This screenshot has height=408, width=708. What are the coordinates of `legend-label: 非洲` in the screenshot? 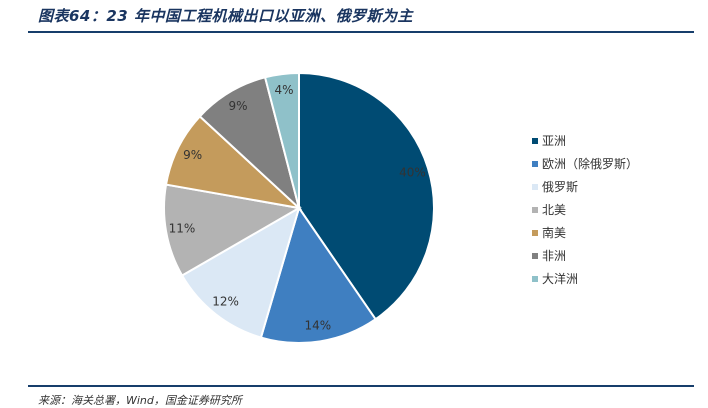 It's located at (554, 256).